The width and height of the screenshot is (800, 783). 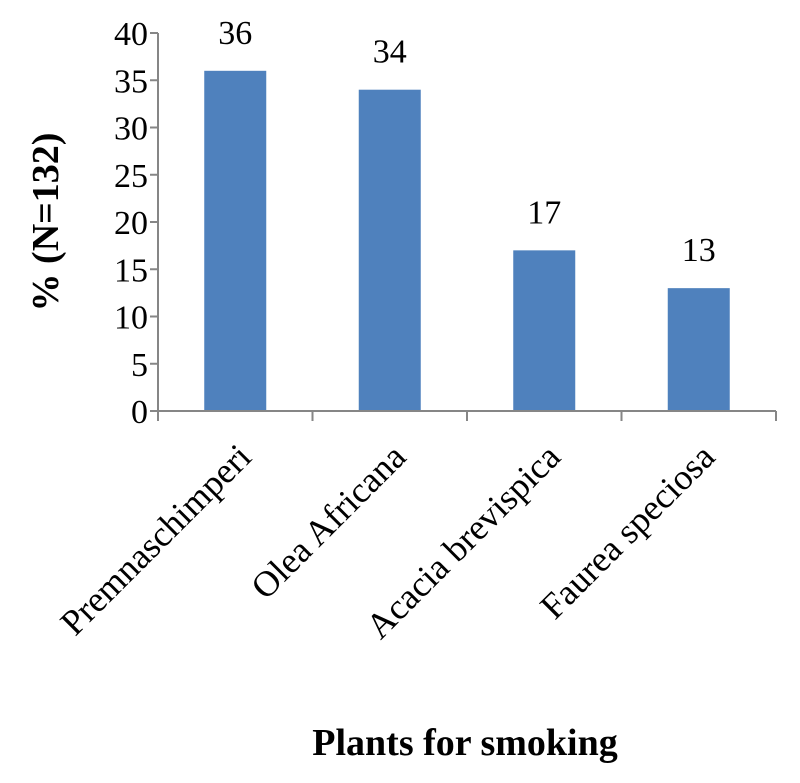 What do you see at coordinates (139, 412) in the screenshot?
I see `y-tick-label: 0` at bounding box center [139, 412].